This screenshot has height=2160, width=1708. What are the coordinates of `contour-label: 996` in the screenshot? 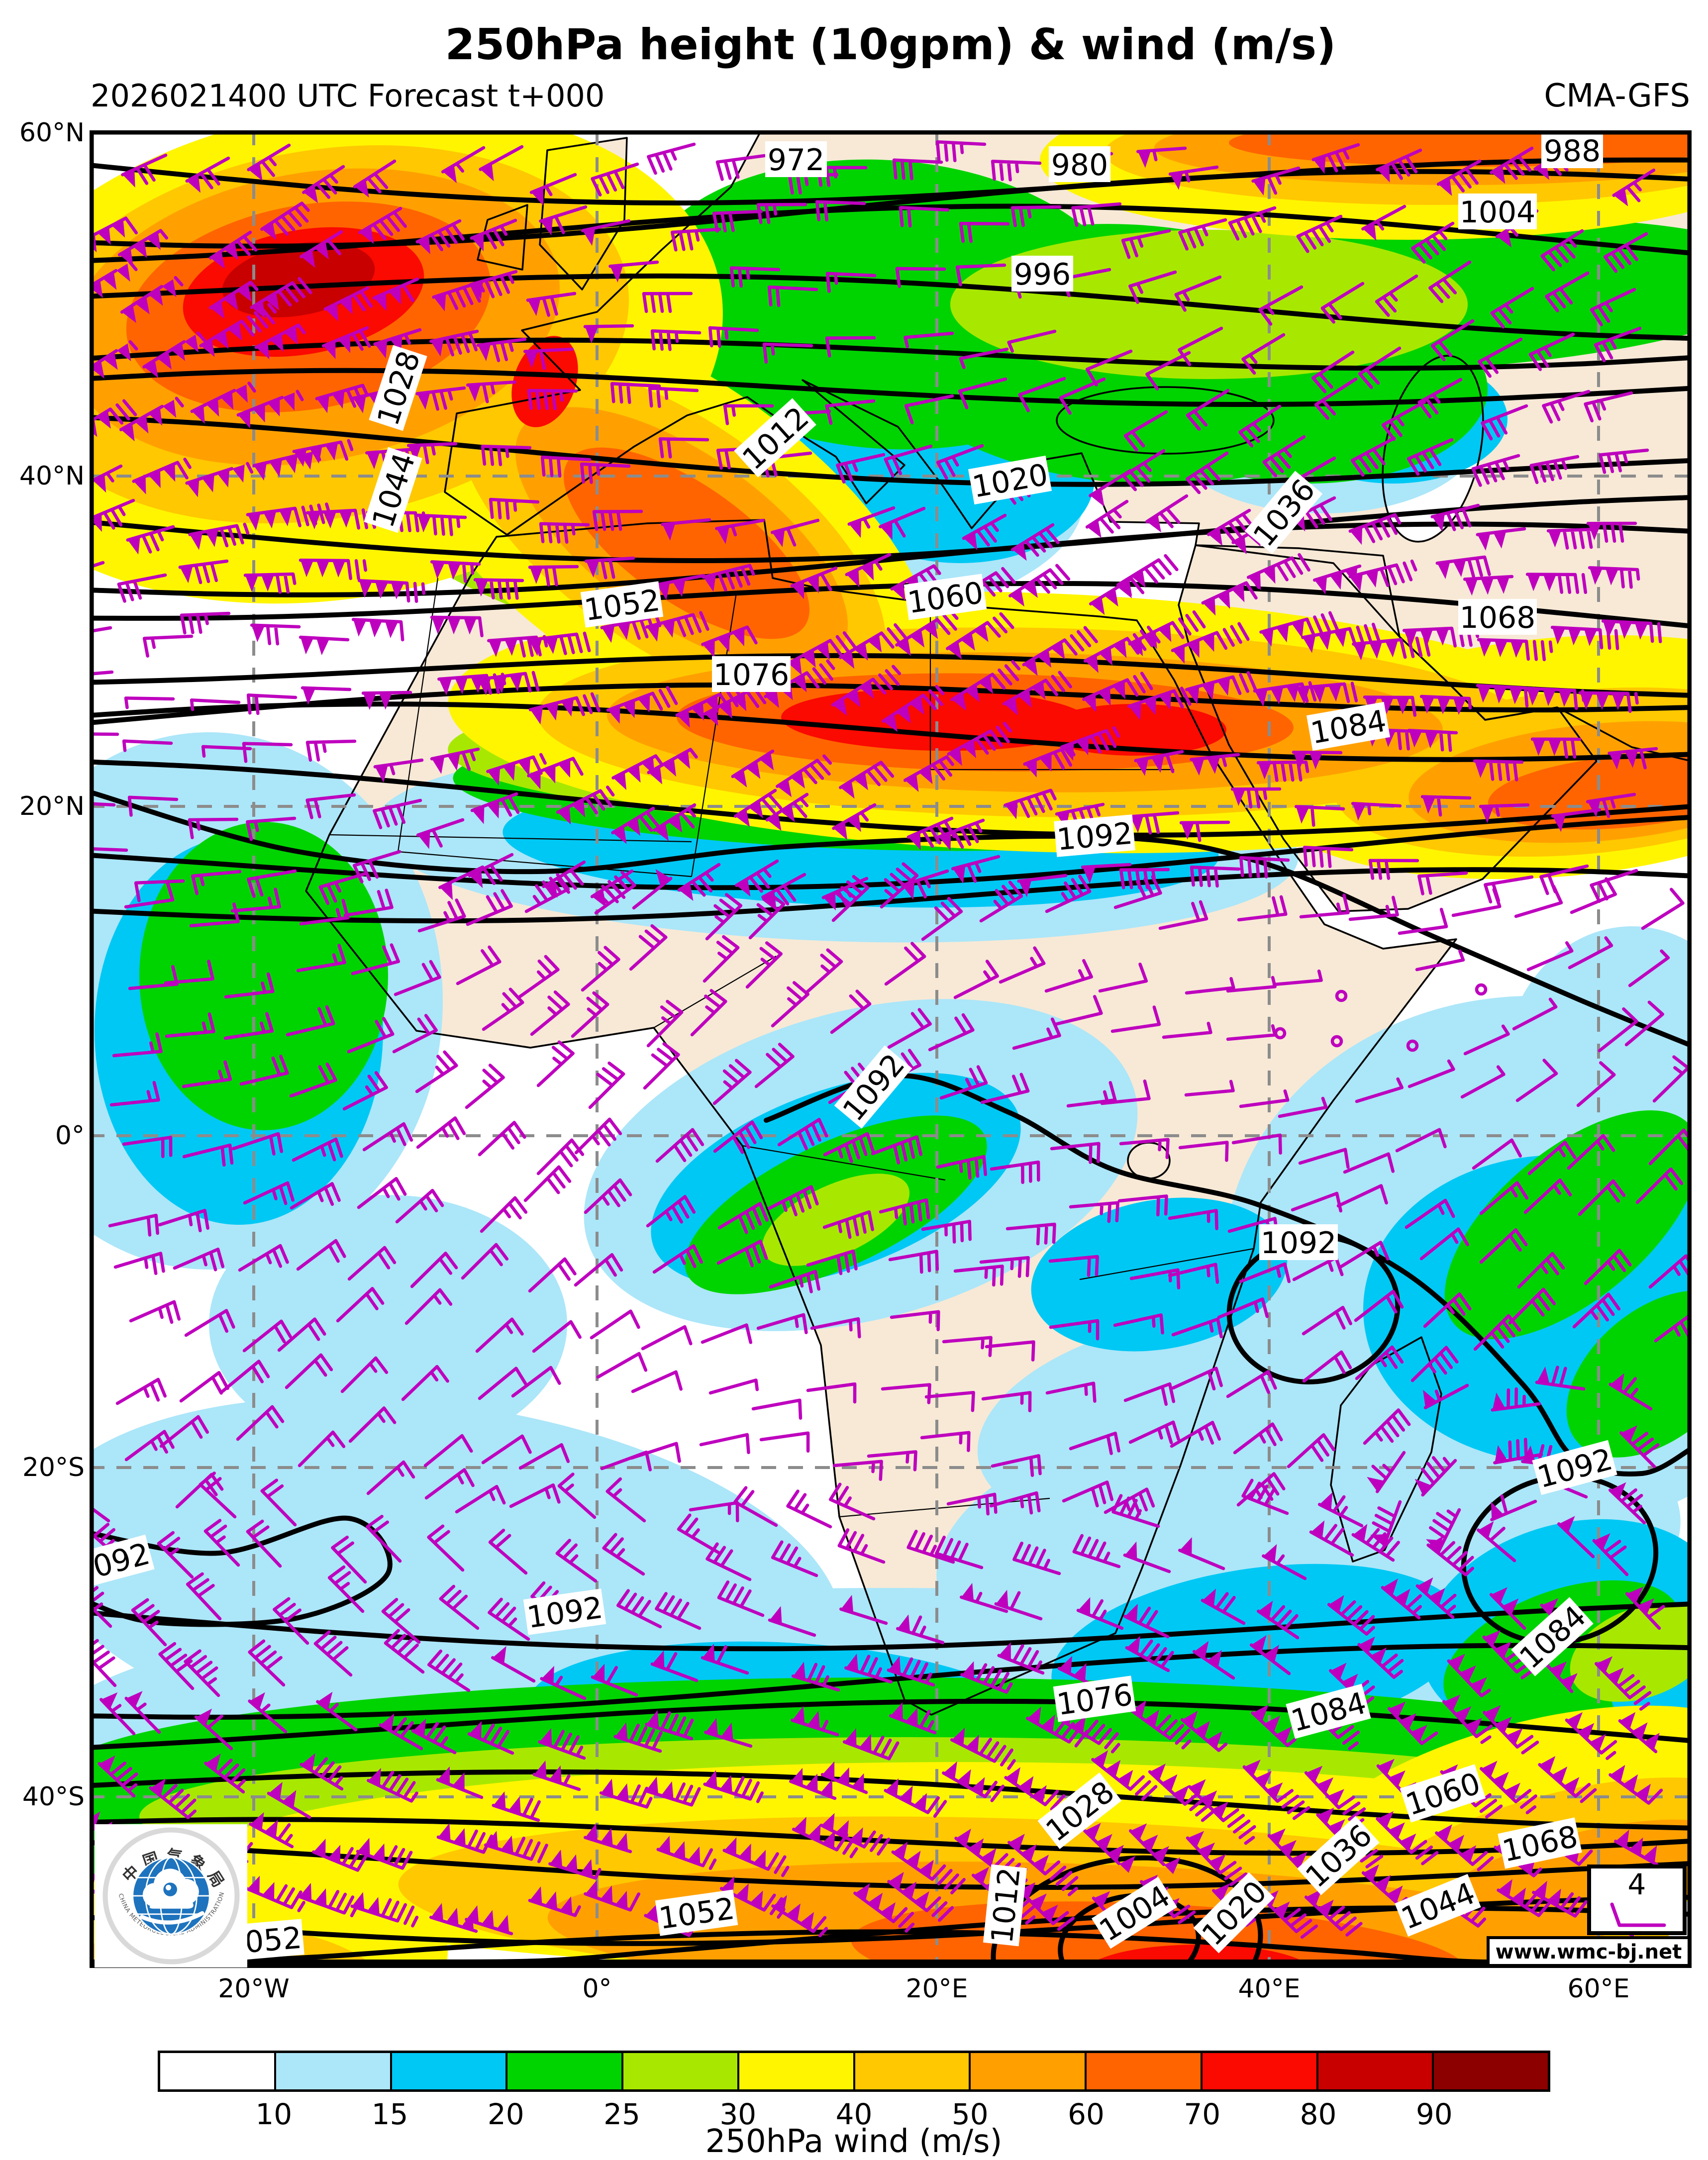 It's located at (1042, 274).